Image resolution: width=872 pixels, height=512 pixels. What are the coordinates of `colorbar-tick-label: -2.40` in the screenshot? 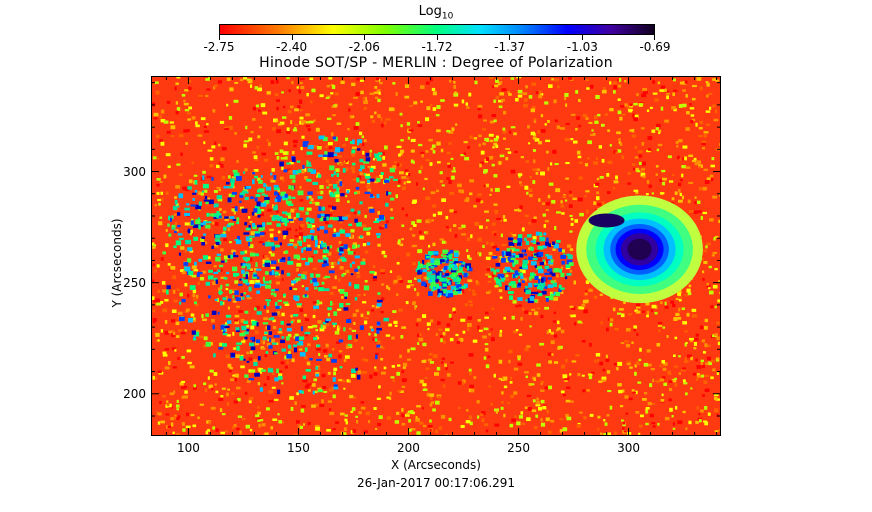 It's located at (292, 47).